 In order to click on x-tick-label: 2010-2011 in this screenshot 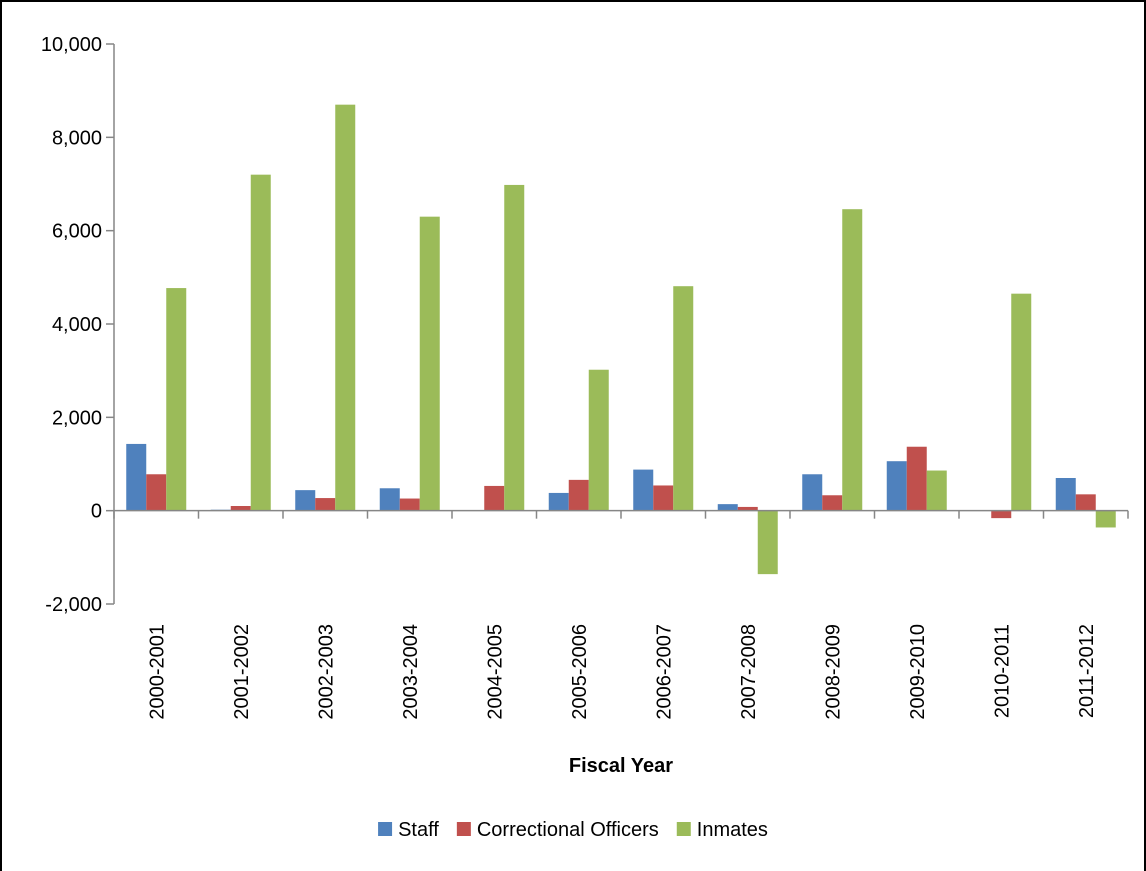, I will do `click(1002, 671)`.